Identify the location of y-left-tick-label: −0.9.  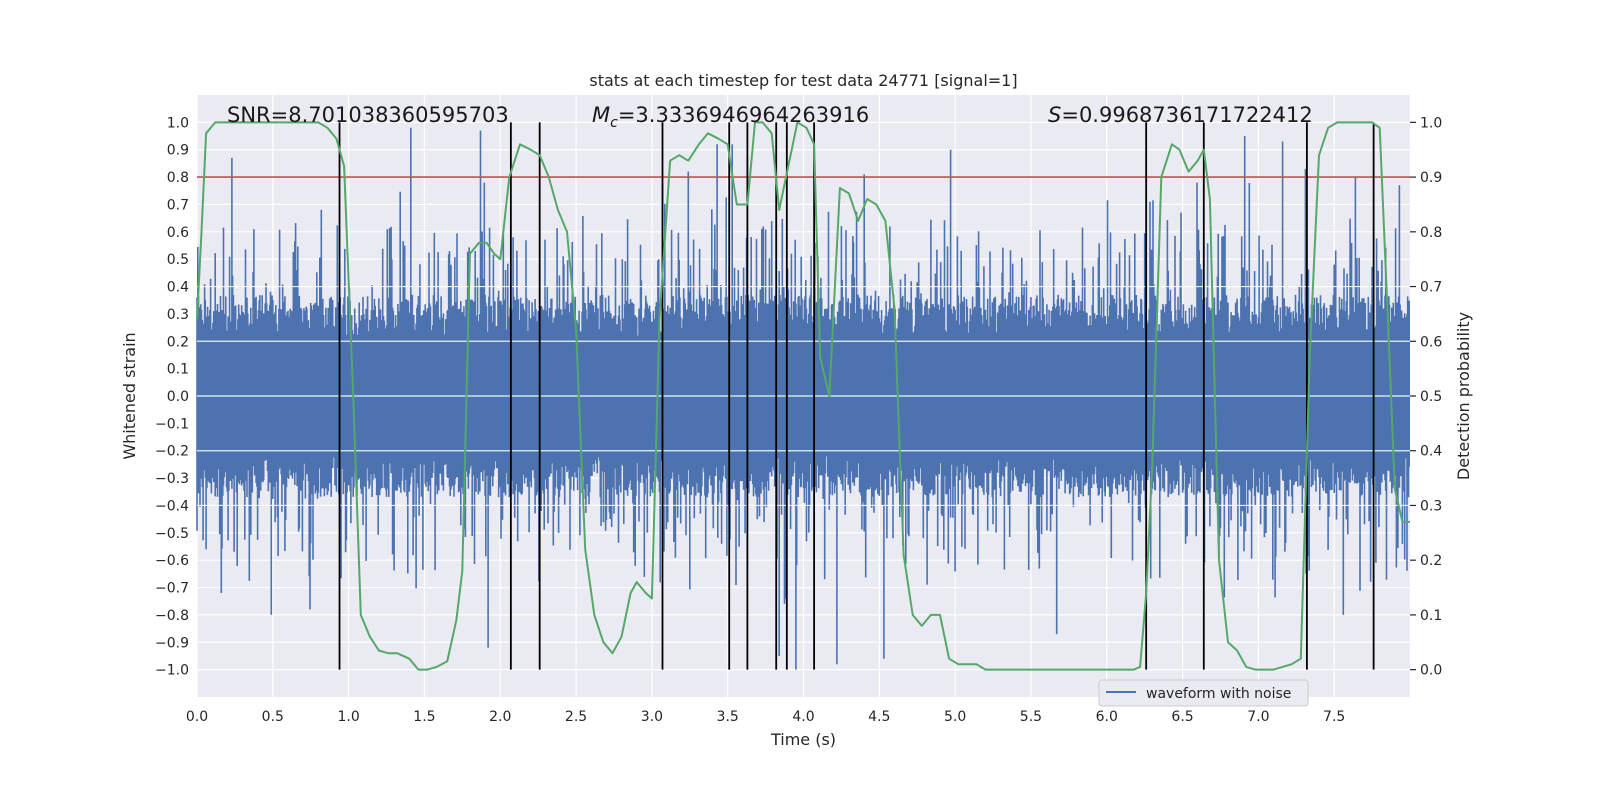
(172, 643).